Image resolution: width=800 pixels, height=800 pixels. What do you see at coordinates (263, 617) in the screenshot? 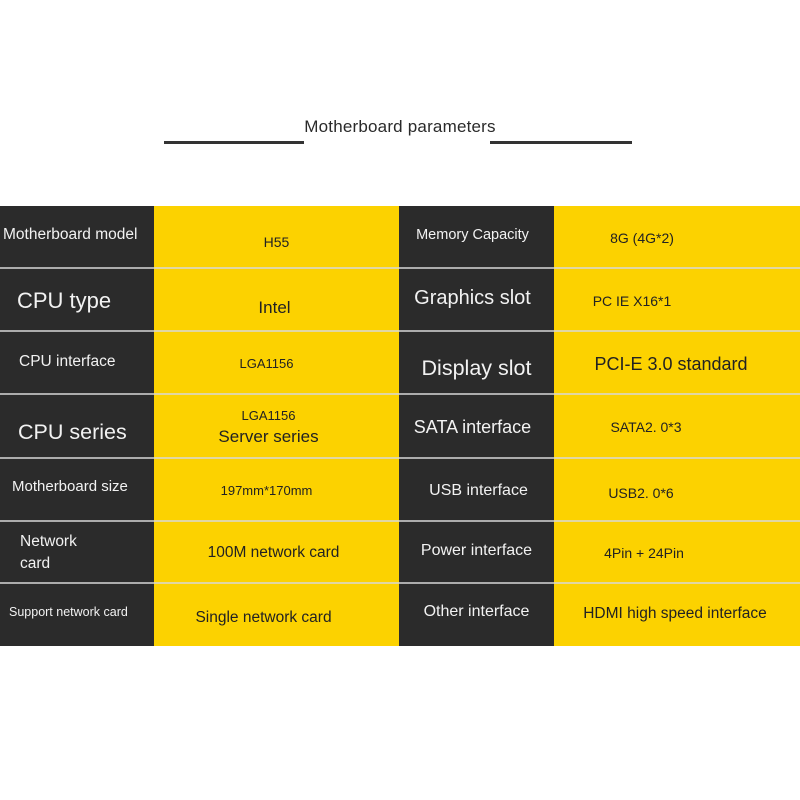
I see `value: Single network card` at bounding box center [263, 617].